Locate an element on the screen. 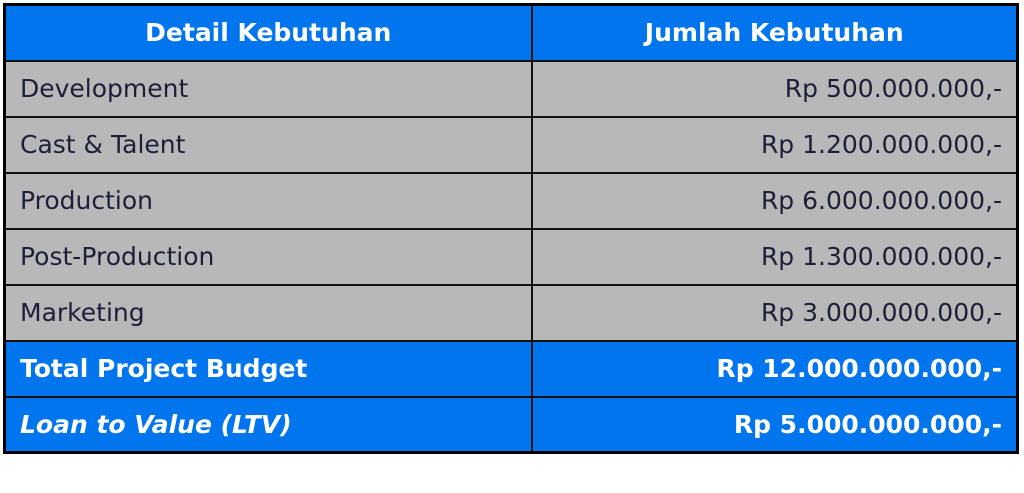 Image resolution: width=1024 pixels, height=493 pixels. total-row: Total Project Budget Rp 12.000.000.000,- is located at coordinates (511, 368).